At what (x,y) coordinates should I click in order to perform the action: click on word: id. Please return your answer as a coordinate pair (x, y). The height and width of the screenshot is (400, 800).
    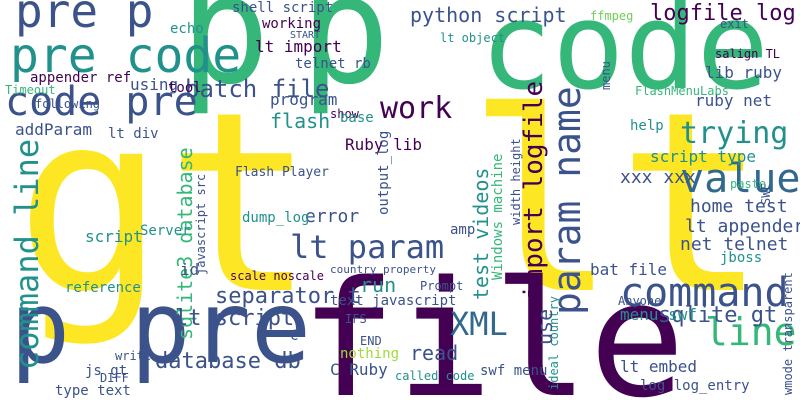
    Looking at the image, I should click on (189, 269).